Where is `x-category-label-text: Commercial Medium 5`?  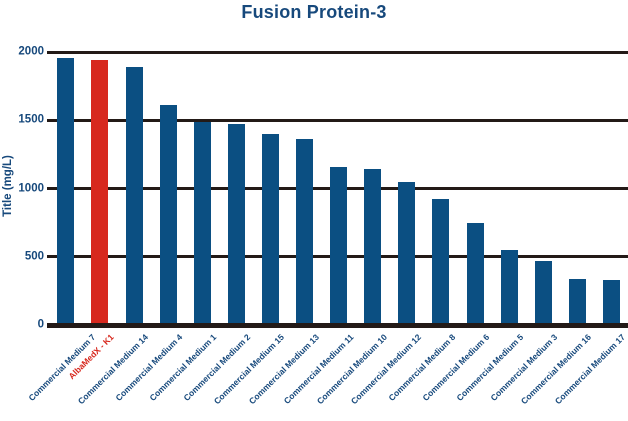
x-category-label-text: Commercial Medium 5 is located at coordinates (490, 367).